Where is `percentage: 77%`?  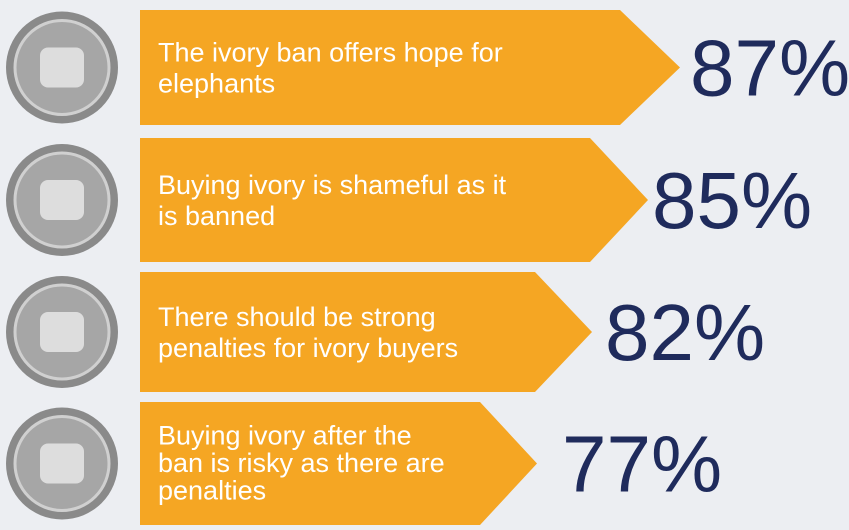 percentage: 77% is located at coordinates (642, 464).